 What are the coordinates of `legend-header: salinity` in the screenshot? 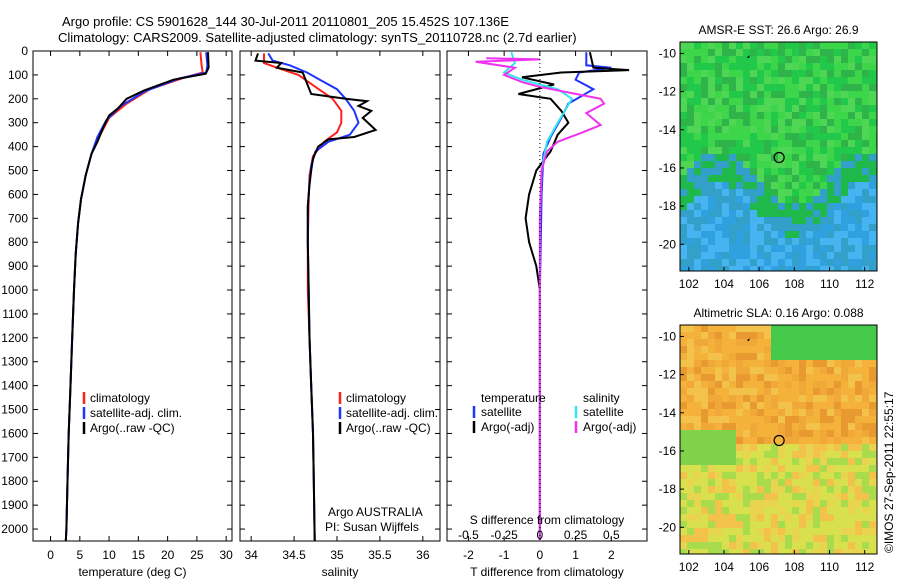 It's located at (601, 398).